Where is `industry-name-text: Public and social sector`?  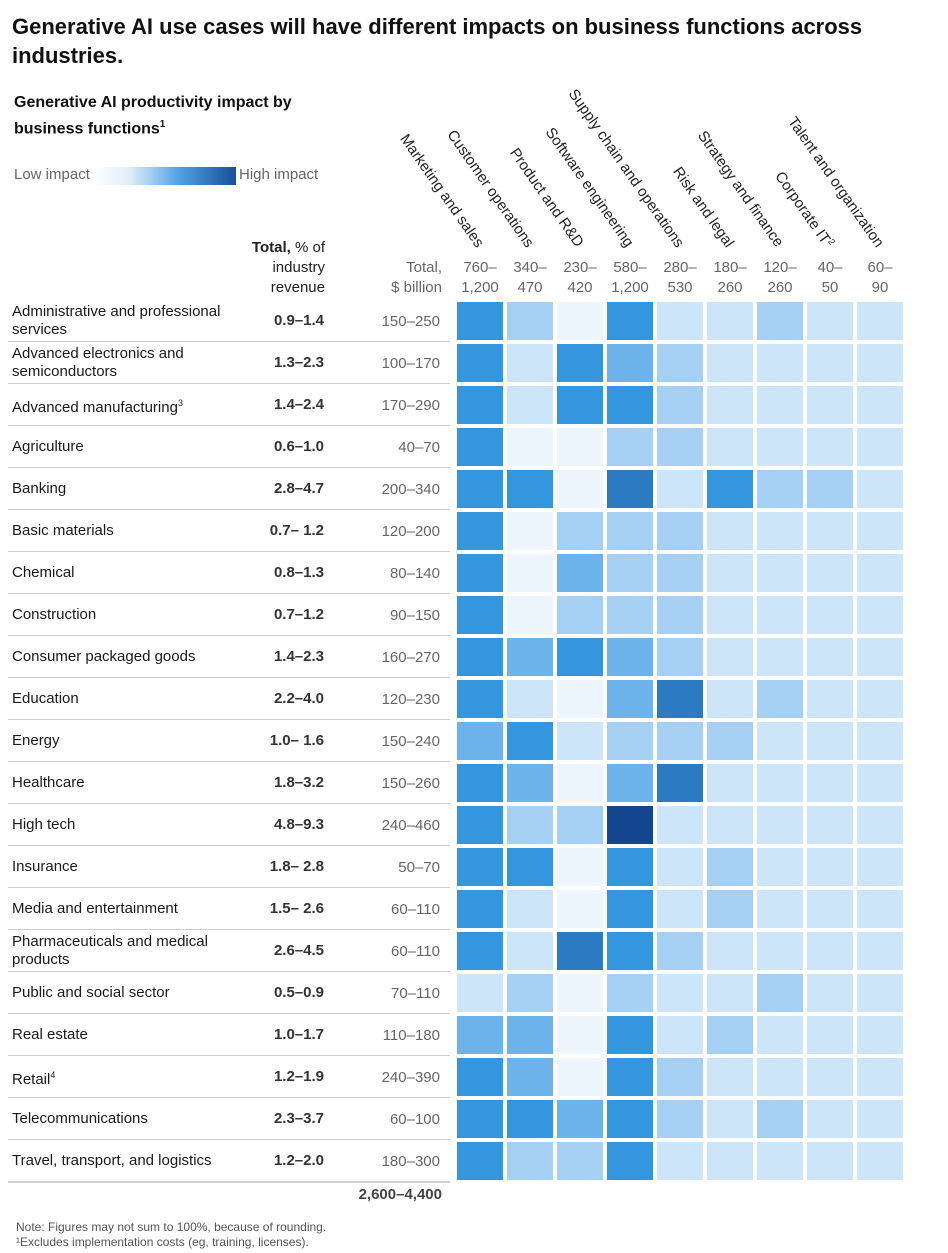
industry-name-text: Public and social sector is located at coordinates (91, 992).